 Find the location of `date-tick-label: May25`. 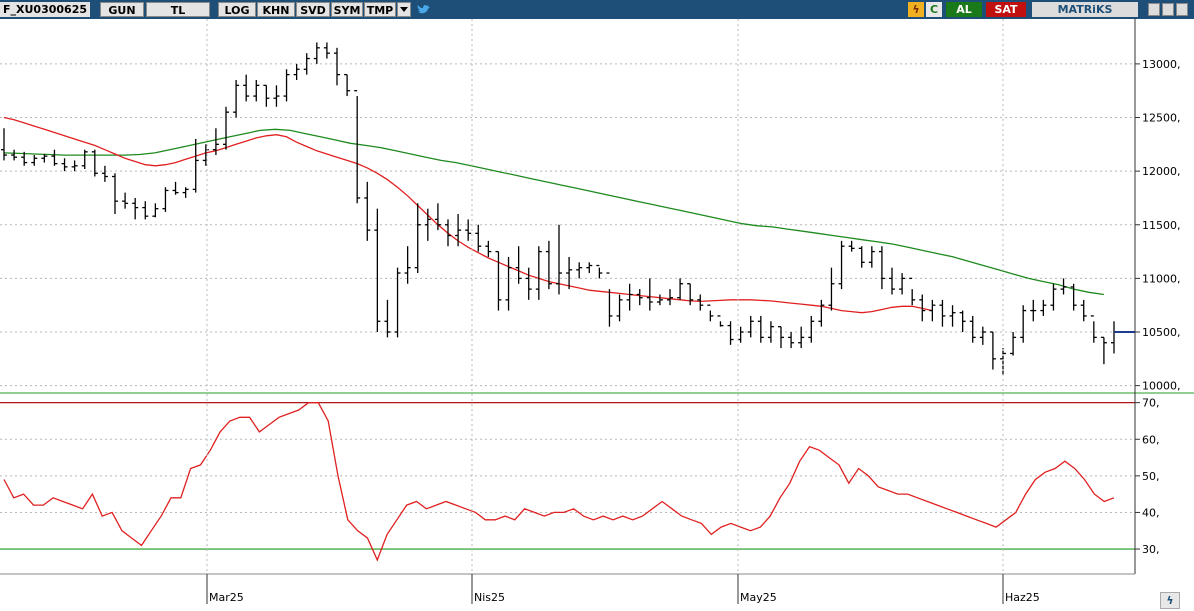

date-tick-label: May25 is located at coordinates (758, 597).